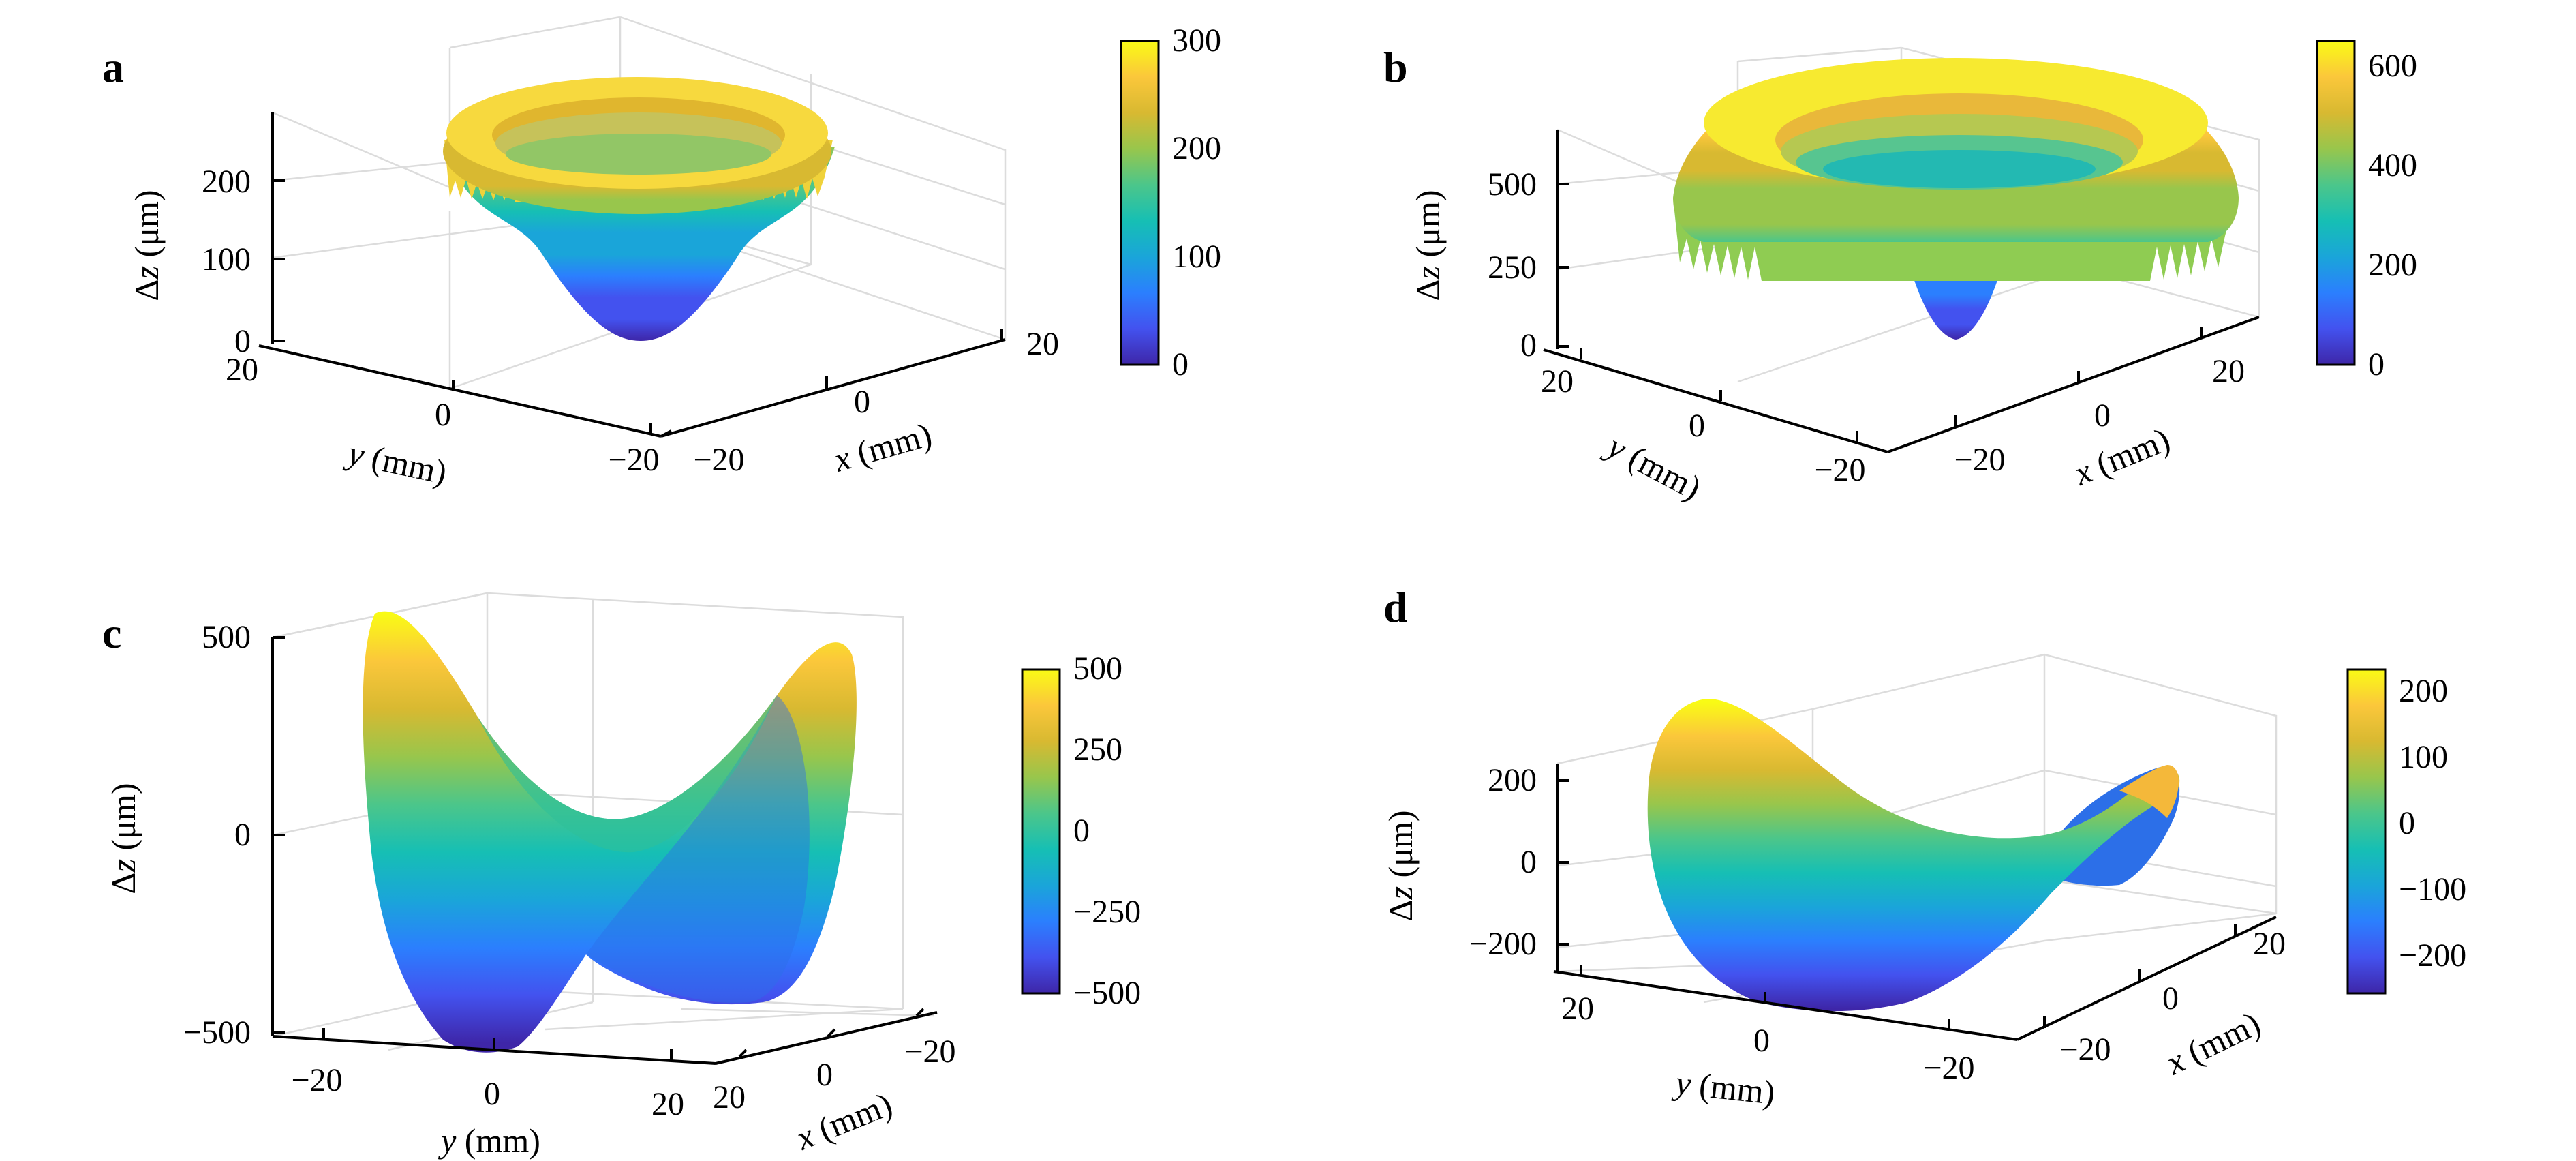 The height and width of the screenshot is (1161, 2576). I want to click on panel-a-xlabel: x (mm), so click(882, 447).